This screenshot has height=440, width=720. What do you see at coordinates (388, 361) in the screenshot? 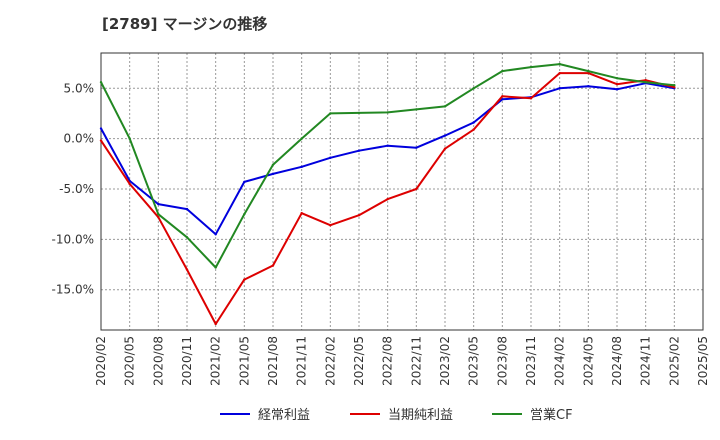
I see `x-tick-label: 2022/08` at bounding box center [388, 361].